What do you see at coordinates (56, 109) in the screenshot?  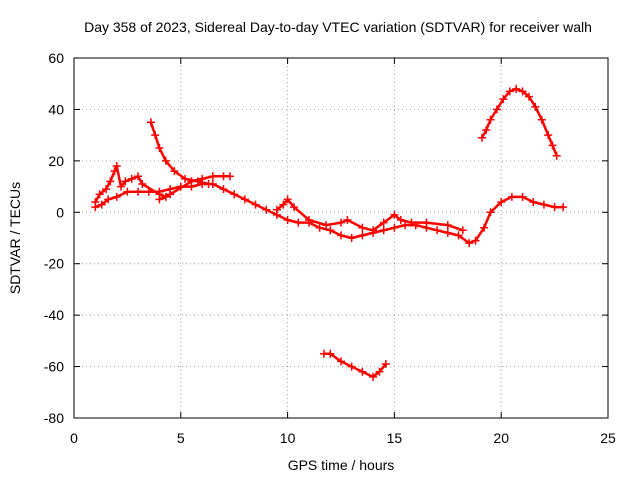 I see `y-tick-label: 40` at bounding box center [56, 109].